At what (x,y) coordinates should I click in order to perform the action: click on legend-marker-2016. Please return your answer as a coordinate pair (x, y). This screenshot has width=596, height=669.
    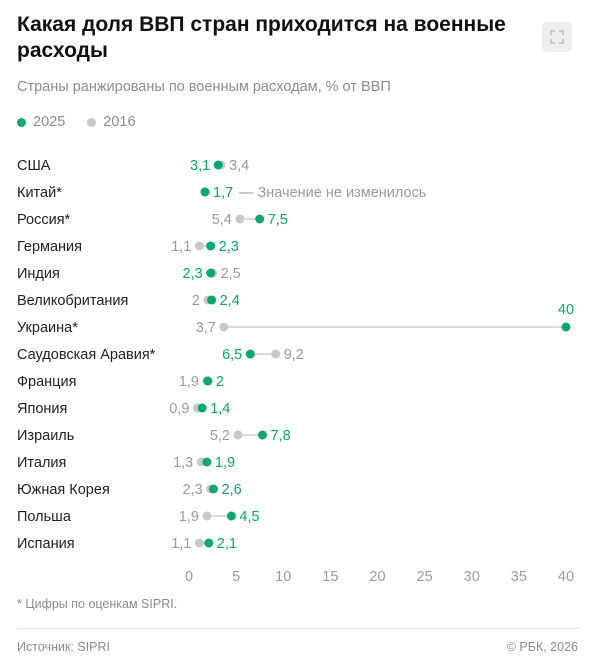
    Looking at the image, I should click on (92, 122).